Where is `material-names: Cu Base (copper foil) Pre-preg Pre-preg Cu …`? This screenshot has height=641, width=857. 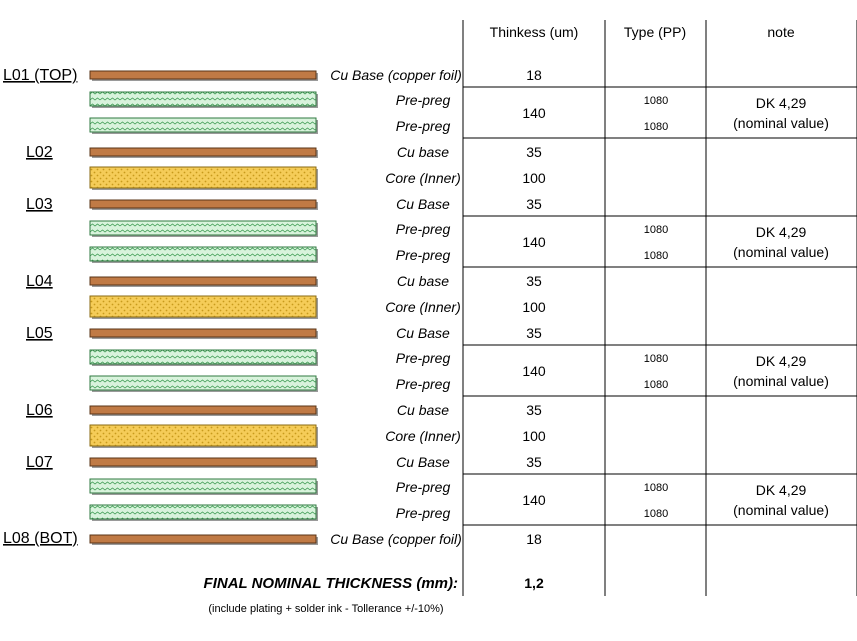
material-names: Cu Base (copper foil) Pre-preg Pre-preg Cu … is located at coordinates (396, 307).